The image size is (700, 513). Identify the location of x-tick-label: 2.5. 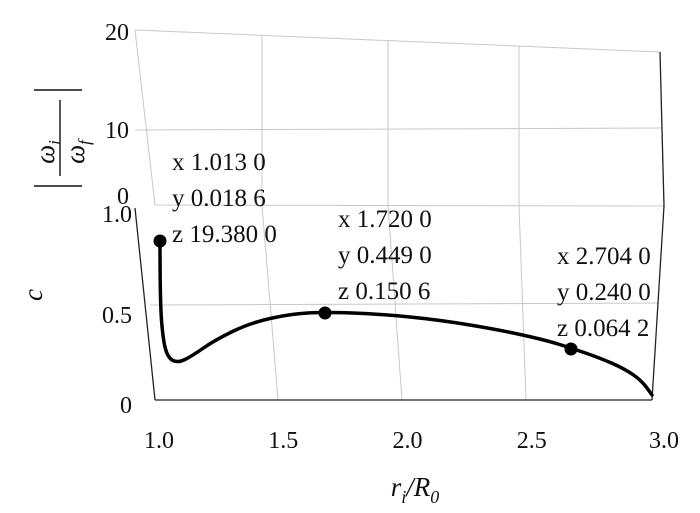
(532, 441).